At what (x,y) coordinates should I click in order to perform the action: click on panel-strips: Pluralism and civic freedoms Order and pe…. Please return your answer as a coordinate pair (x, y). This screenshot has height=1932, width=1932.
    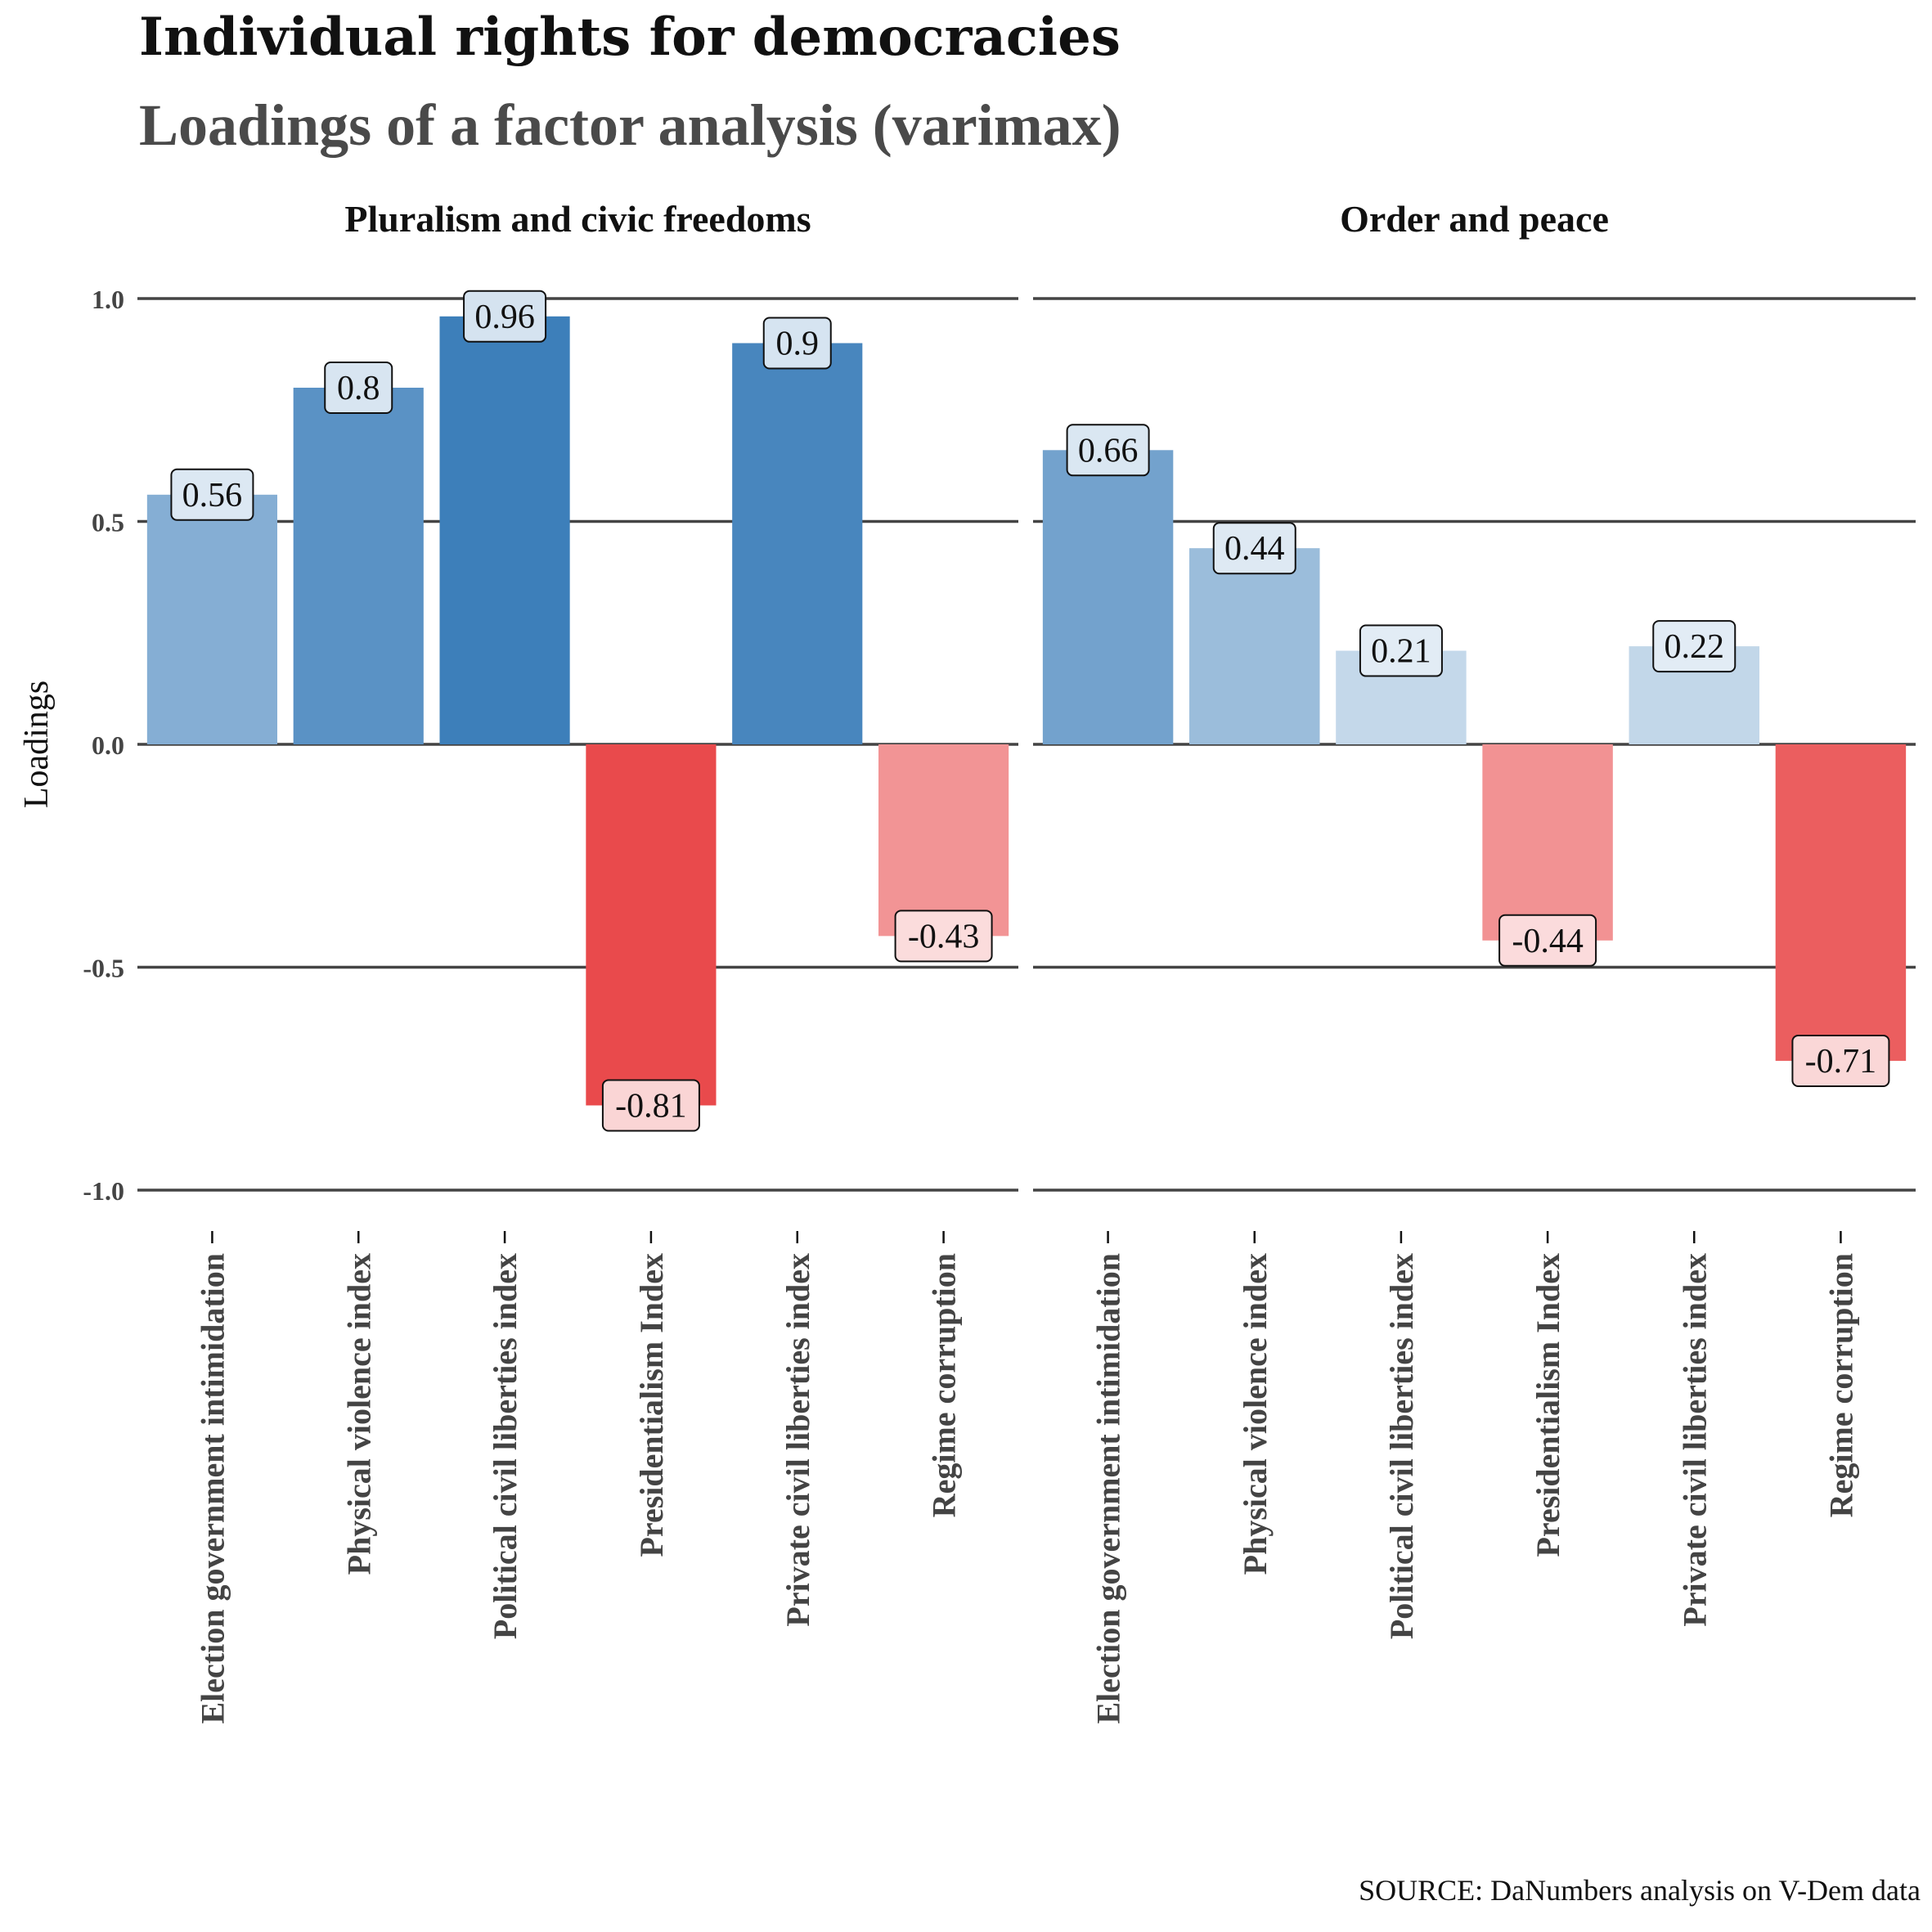
    Looking at the image, I should click on (977, 219).